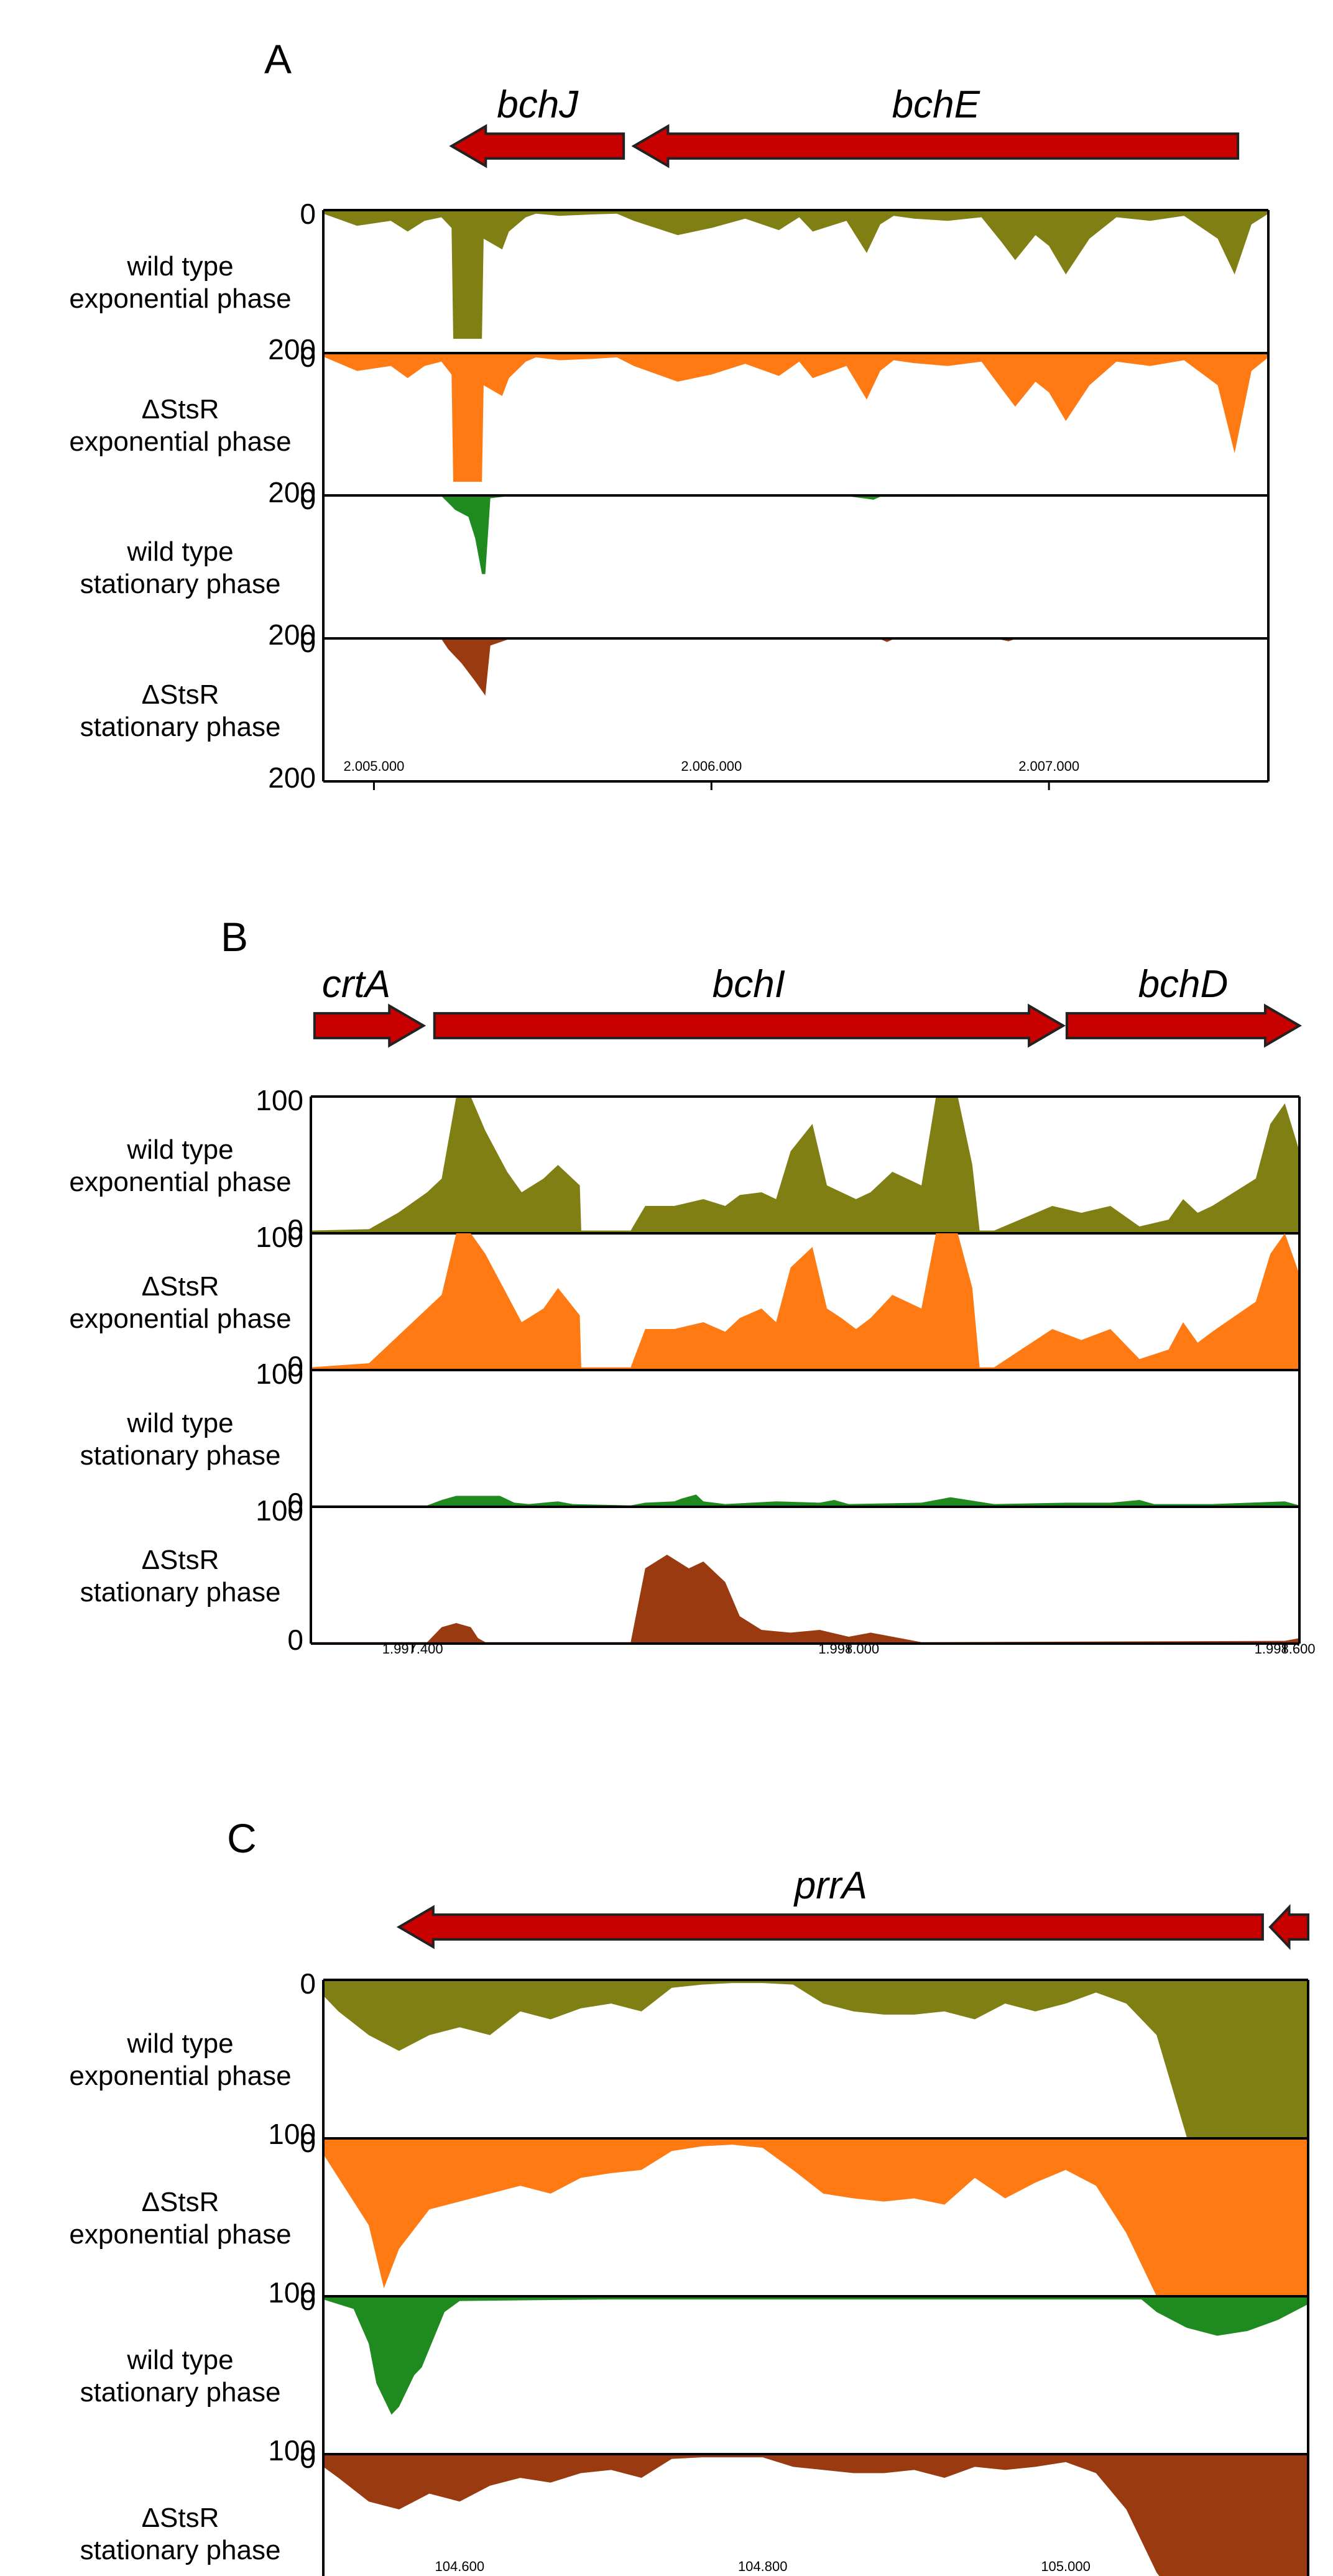 The width and height of the screenshot is (1333, 2576). What do you see at coordinates (412, 1649) in the screenshot?
I see `x-tick-label: 1.997.400` at bounding box center [412, 1649].